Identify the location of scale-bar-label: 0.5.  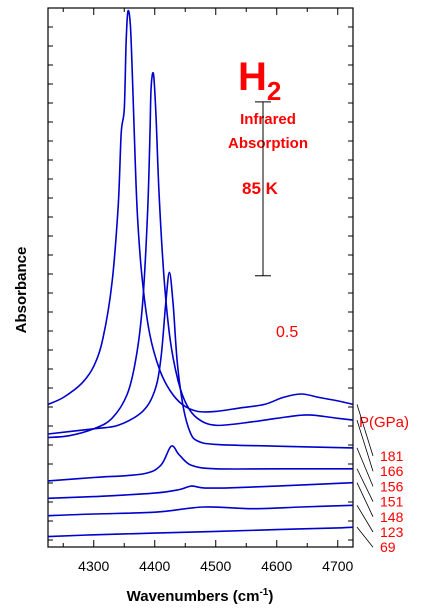
(287, 332).